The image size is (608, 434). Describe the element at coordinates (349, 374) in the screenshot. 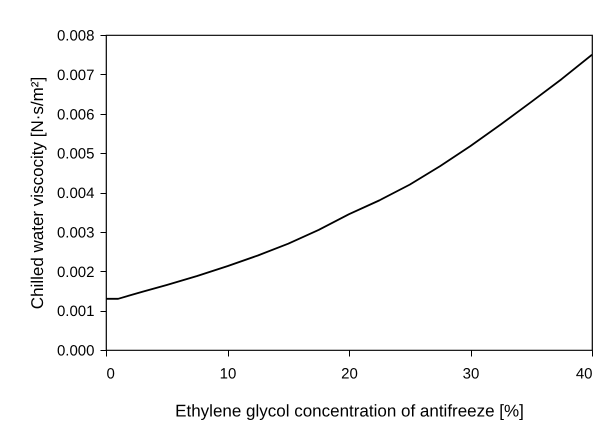

I see `x-tick-label: 20` at that location.